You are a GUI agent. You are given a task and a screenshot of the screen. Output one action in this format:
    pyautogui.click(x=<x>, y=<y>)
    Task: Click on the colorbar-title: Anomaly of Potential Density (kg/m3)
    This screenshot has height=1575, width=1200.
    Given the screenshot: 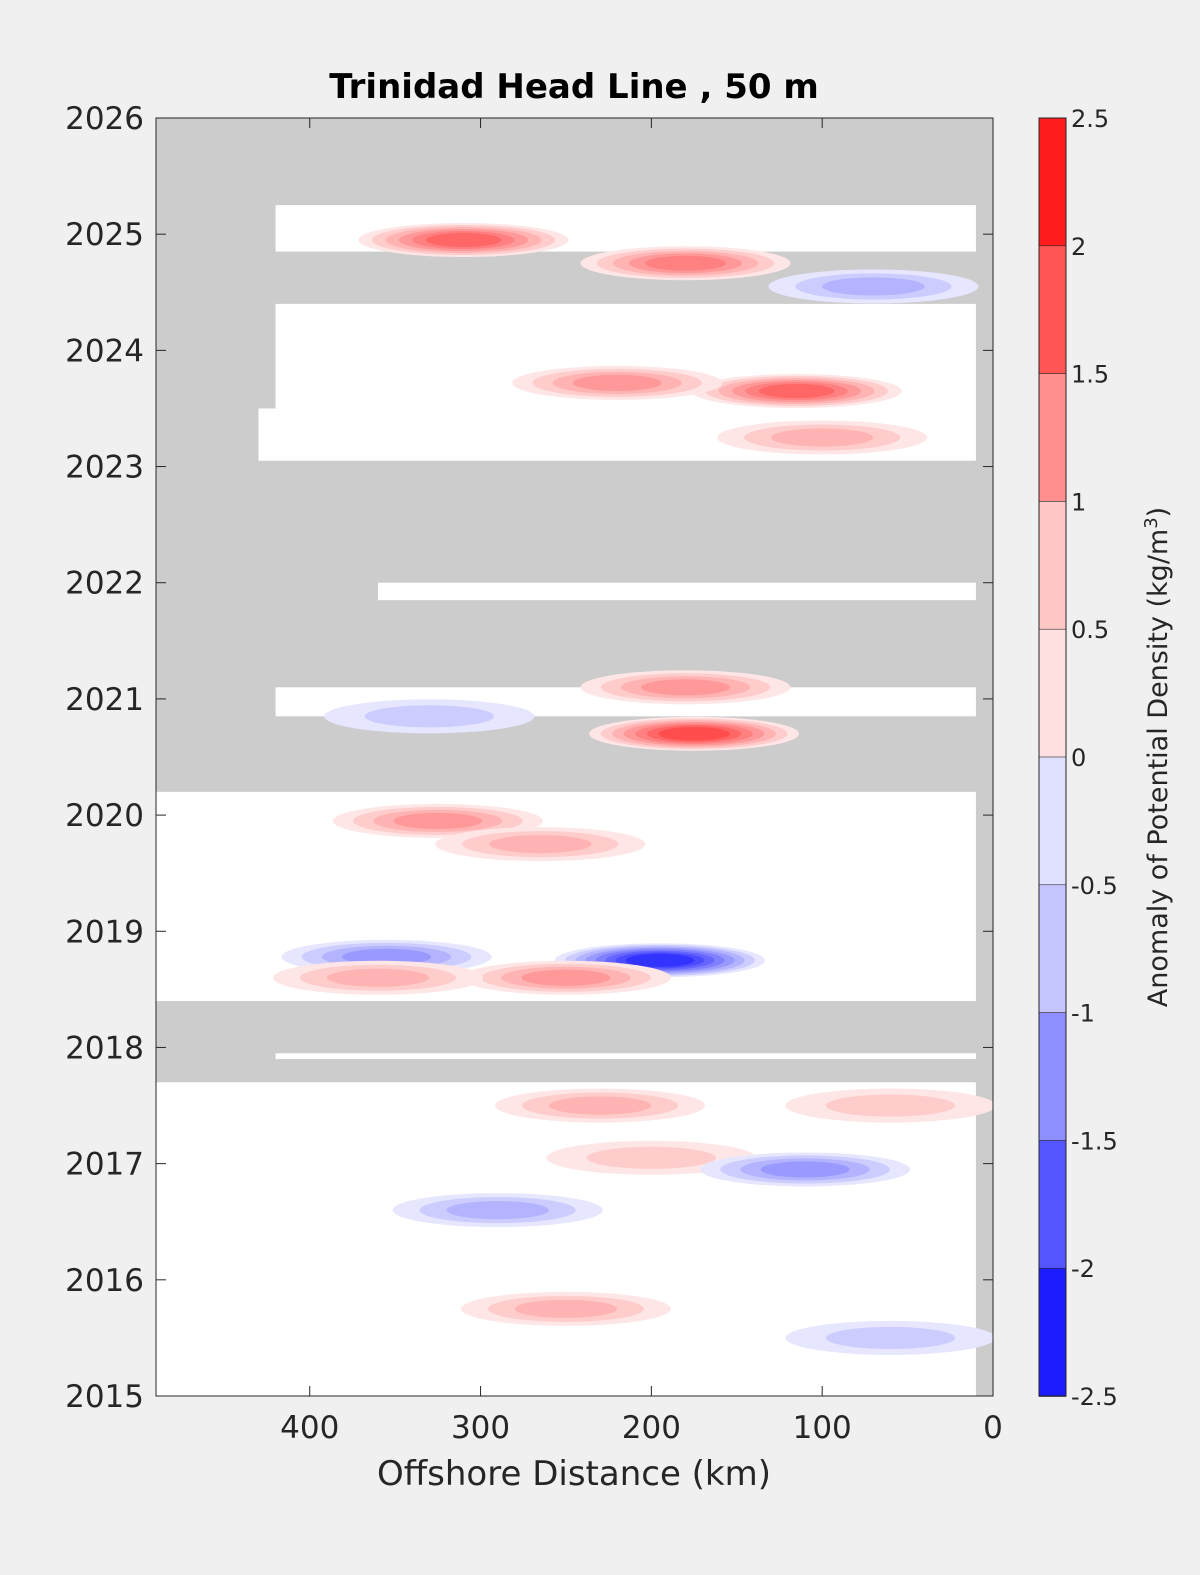 What is the action you would take?
    pyautogui.click(x=1157, y=757)
    